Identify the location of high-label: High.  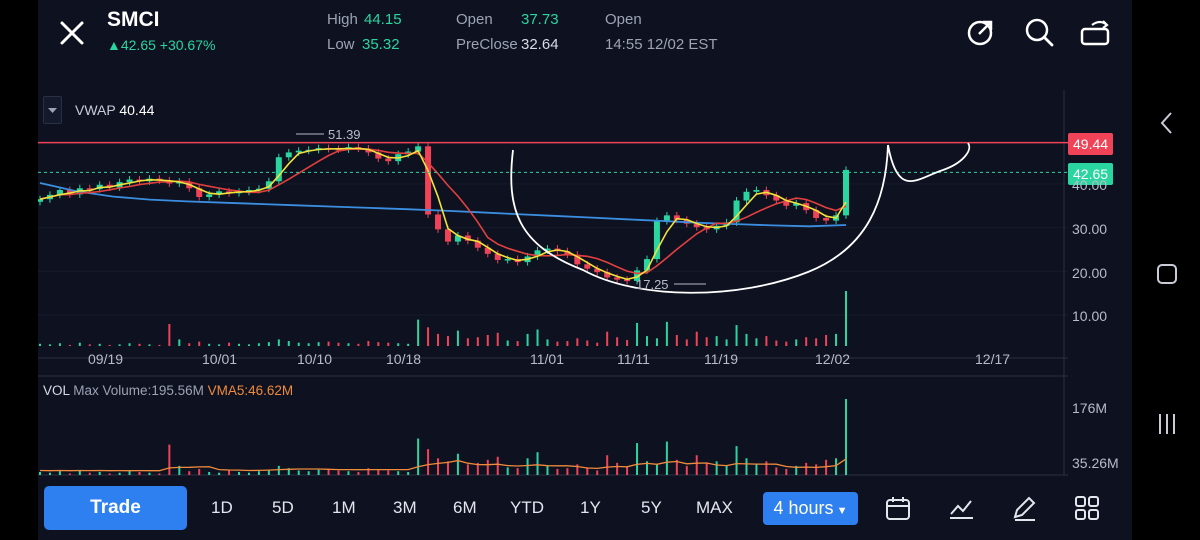
(342, 19).